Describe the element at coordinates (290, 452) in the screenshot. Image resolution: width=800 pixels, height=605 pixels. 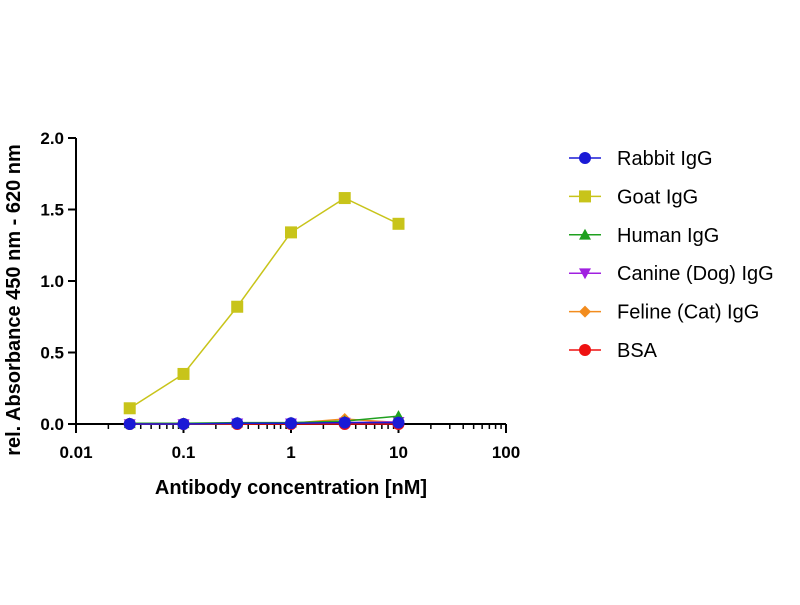
I see `x-tick-label: 1` at that location.